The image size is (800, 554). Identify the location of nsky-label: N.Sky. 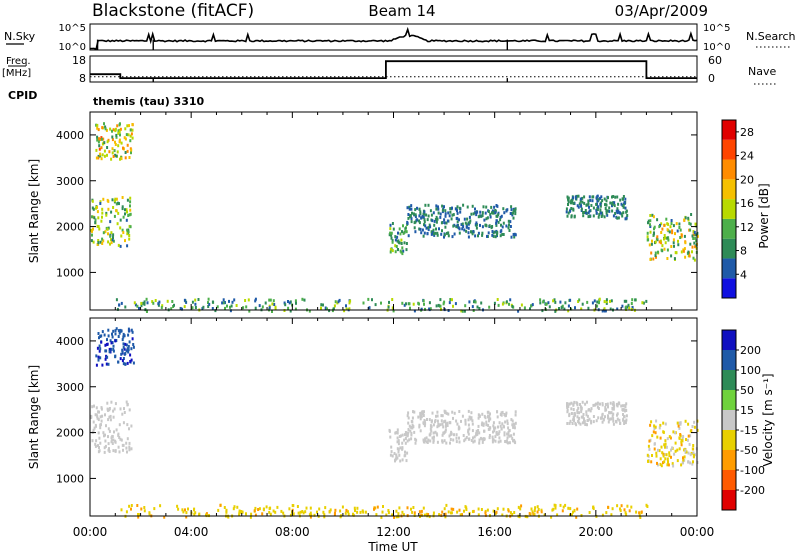
(20, 36).